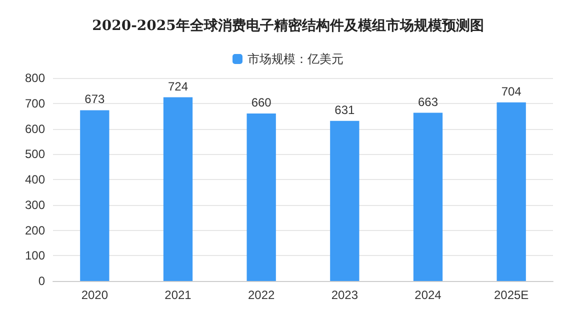  What do you see at coordinates (35, 179) in the screenshot?
I see `y-tick-label: 400` at bounding box center [35, 179].